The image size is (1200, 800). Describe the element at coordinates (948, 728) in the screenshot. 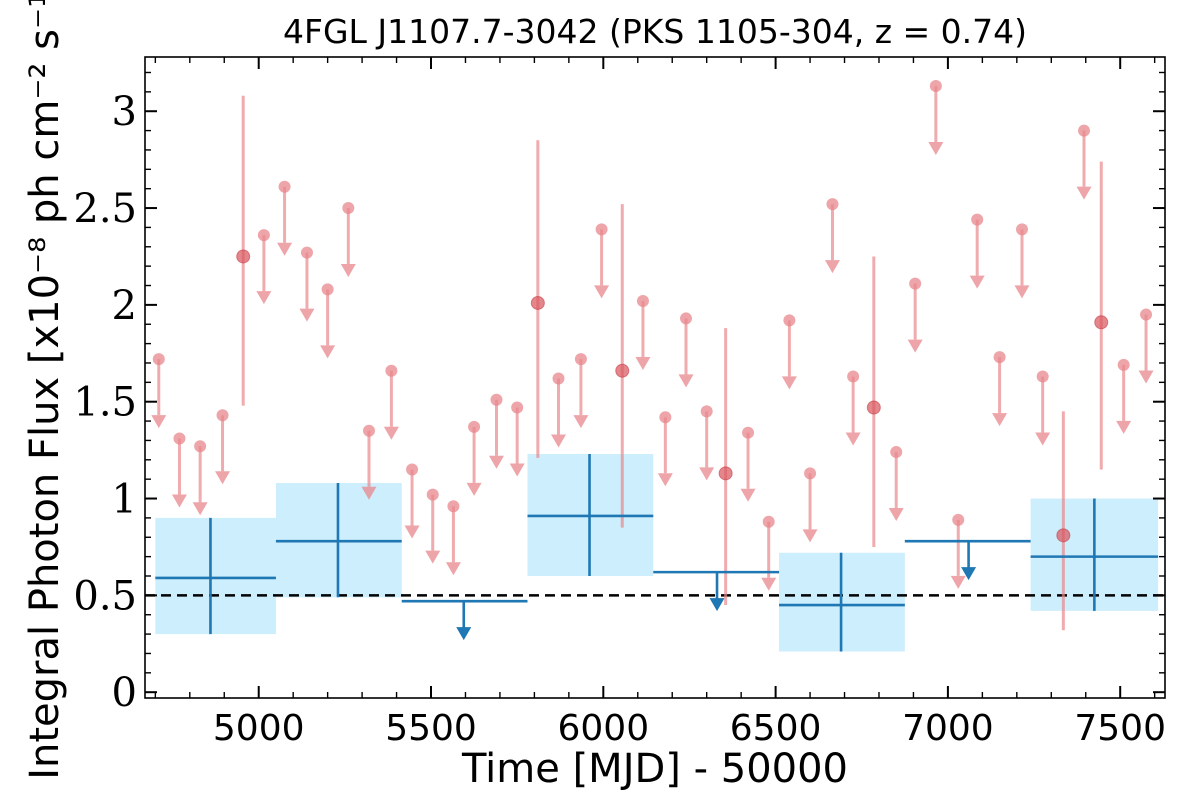

I see `x-tick-label: 7000` at that location.